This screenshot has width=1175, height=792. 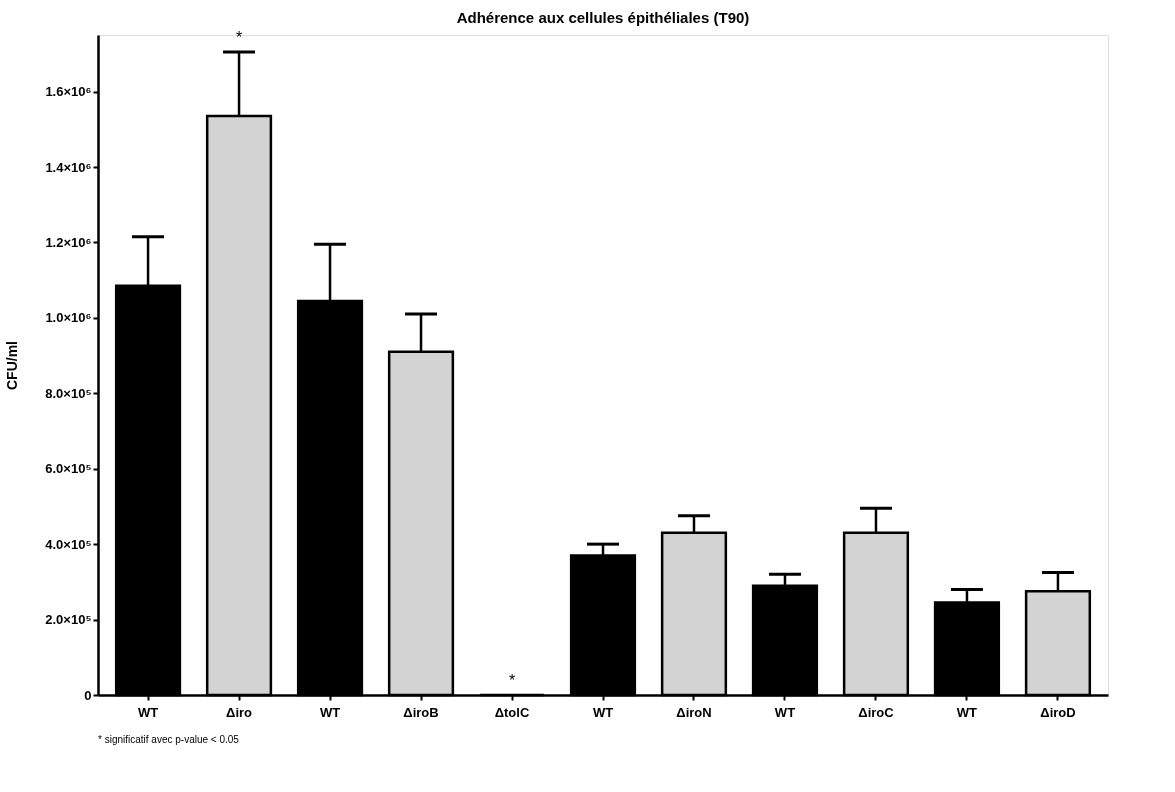 What do you see at coordinates (68, 167) in the screenshot?
I see `y-tick-label: 1.4×10⁶` at bounding box center [68, 167].